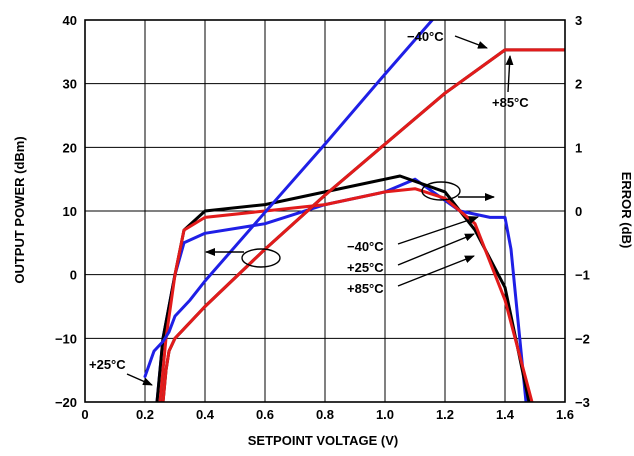  I want to click on y2-tick-label: 3, so click(578, 20).